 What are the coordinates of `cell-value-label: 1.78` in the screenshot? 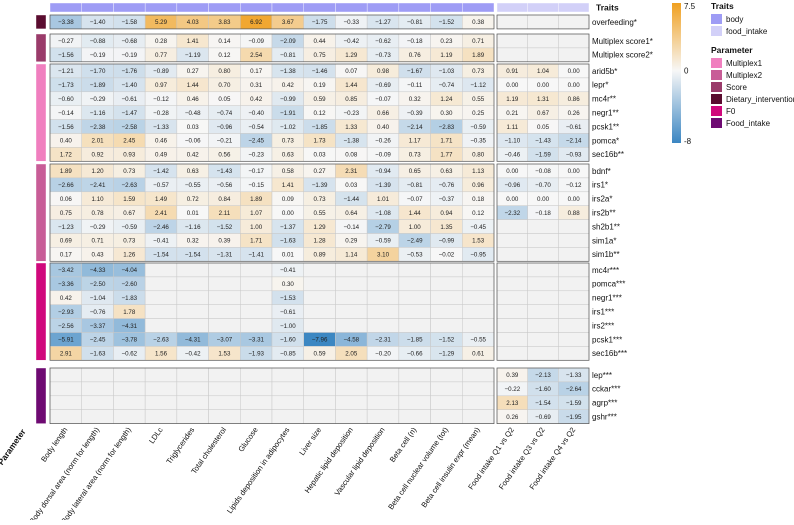 It's located at (129, 312).